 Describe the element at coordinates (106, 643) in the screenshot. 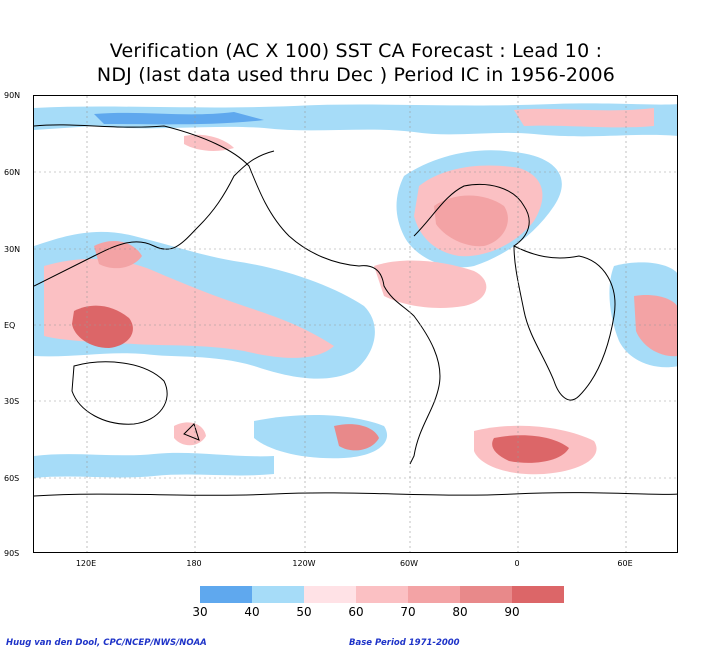

I see `author-credit: Huug van den Dool, CPC/NCEP/NWS/NOAA` at that location.